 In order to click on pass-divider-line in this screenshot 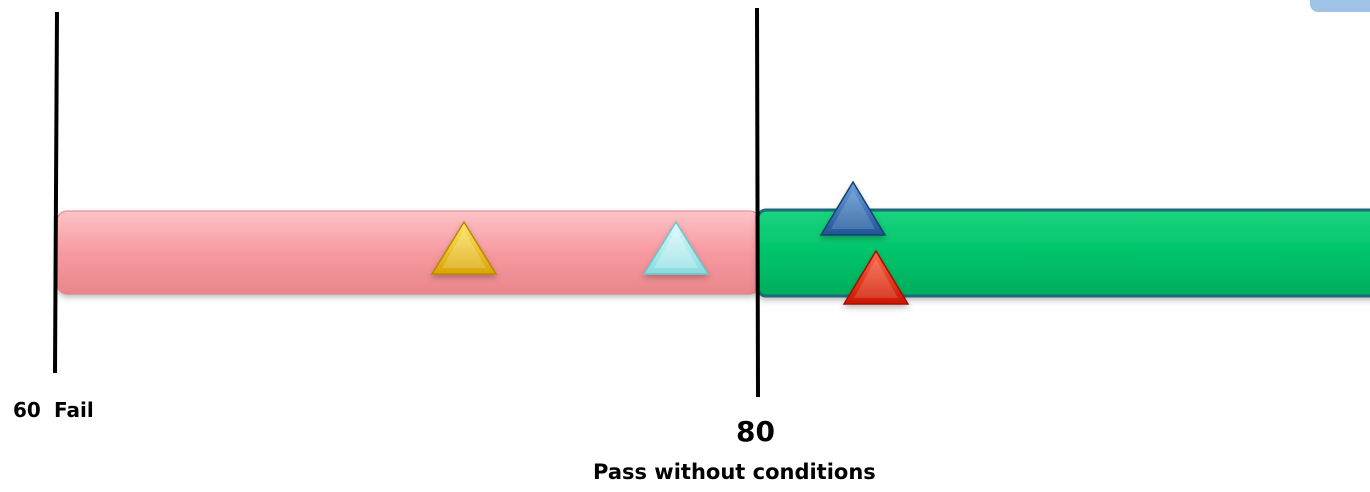, I will do `click(757, 202)`.